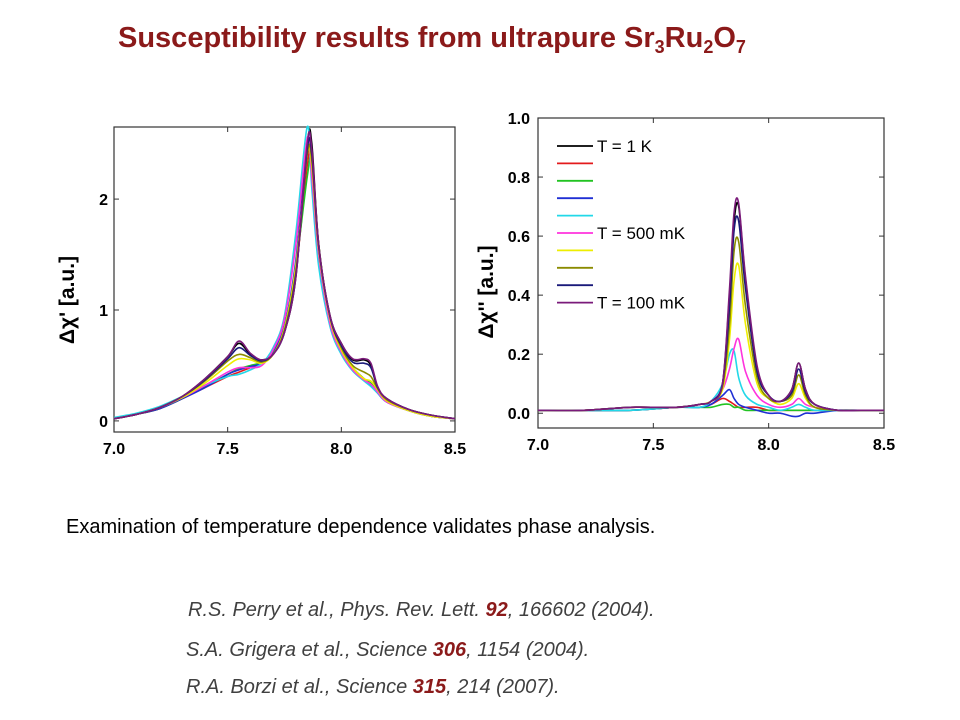 This screenshot has width=960, height=720. I want to click on y-tick-label: 2, so click(103, 200).